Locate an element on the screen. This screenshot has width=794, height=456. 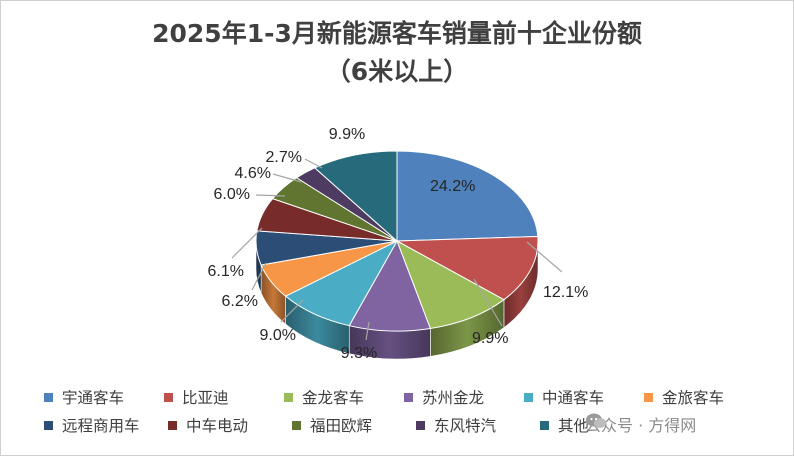
legend-row: 远程商用车 中车电动 福田欧辉 东风特汽 其他 is located at coordinates (404, 425).